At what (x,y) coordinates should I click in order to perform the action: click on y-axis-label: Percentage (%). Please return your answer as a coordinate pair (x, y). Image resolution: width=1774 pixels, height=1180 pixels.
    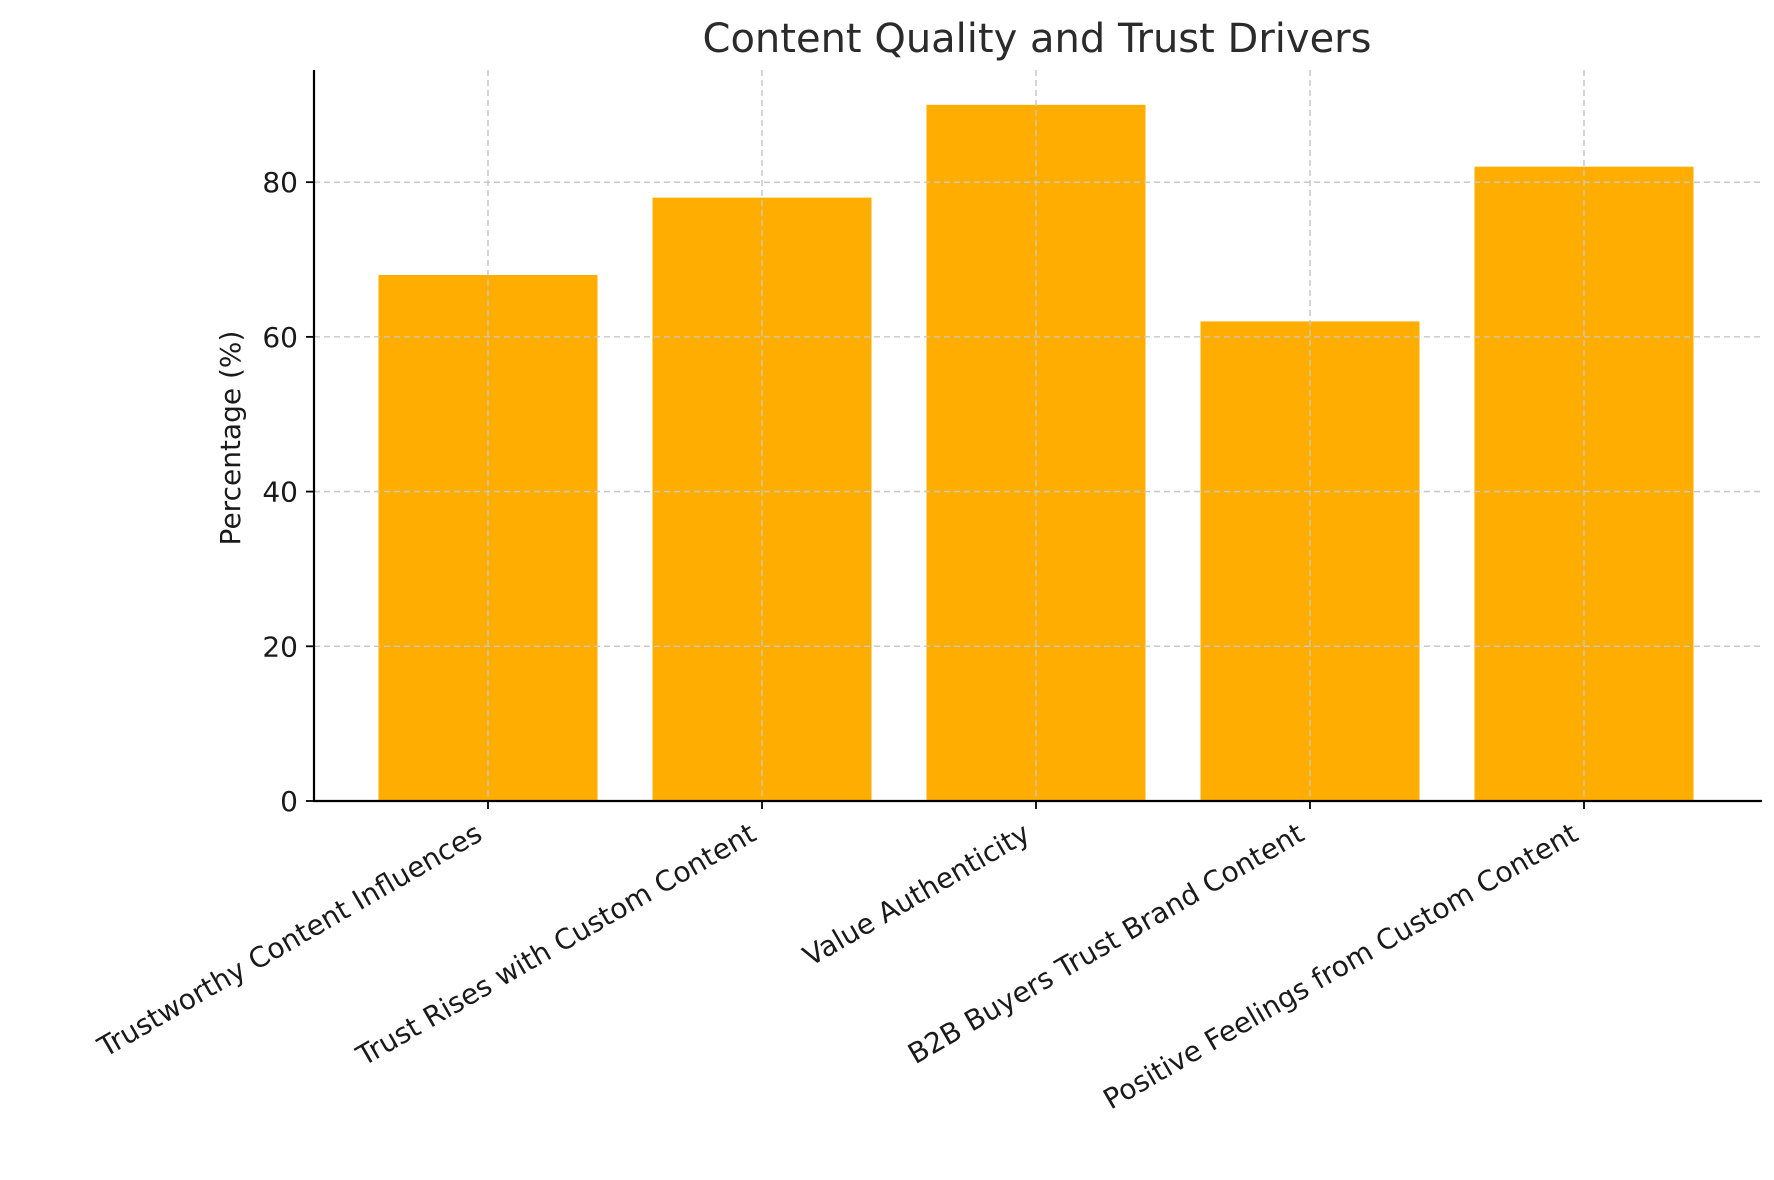
    Looking at the image, I should click on (230, 438).